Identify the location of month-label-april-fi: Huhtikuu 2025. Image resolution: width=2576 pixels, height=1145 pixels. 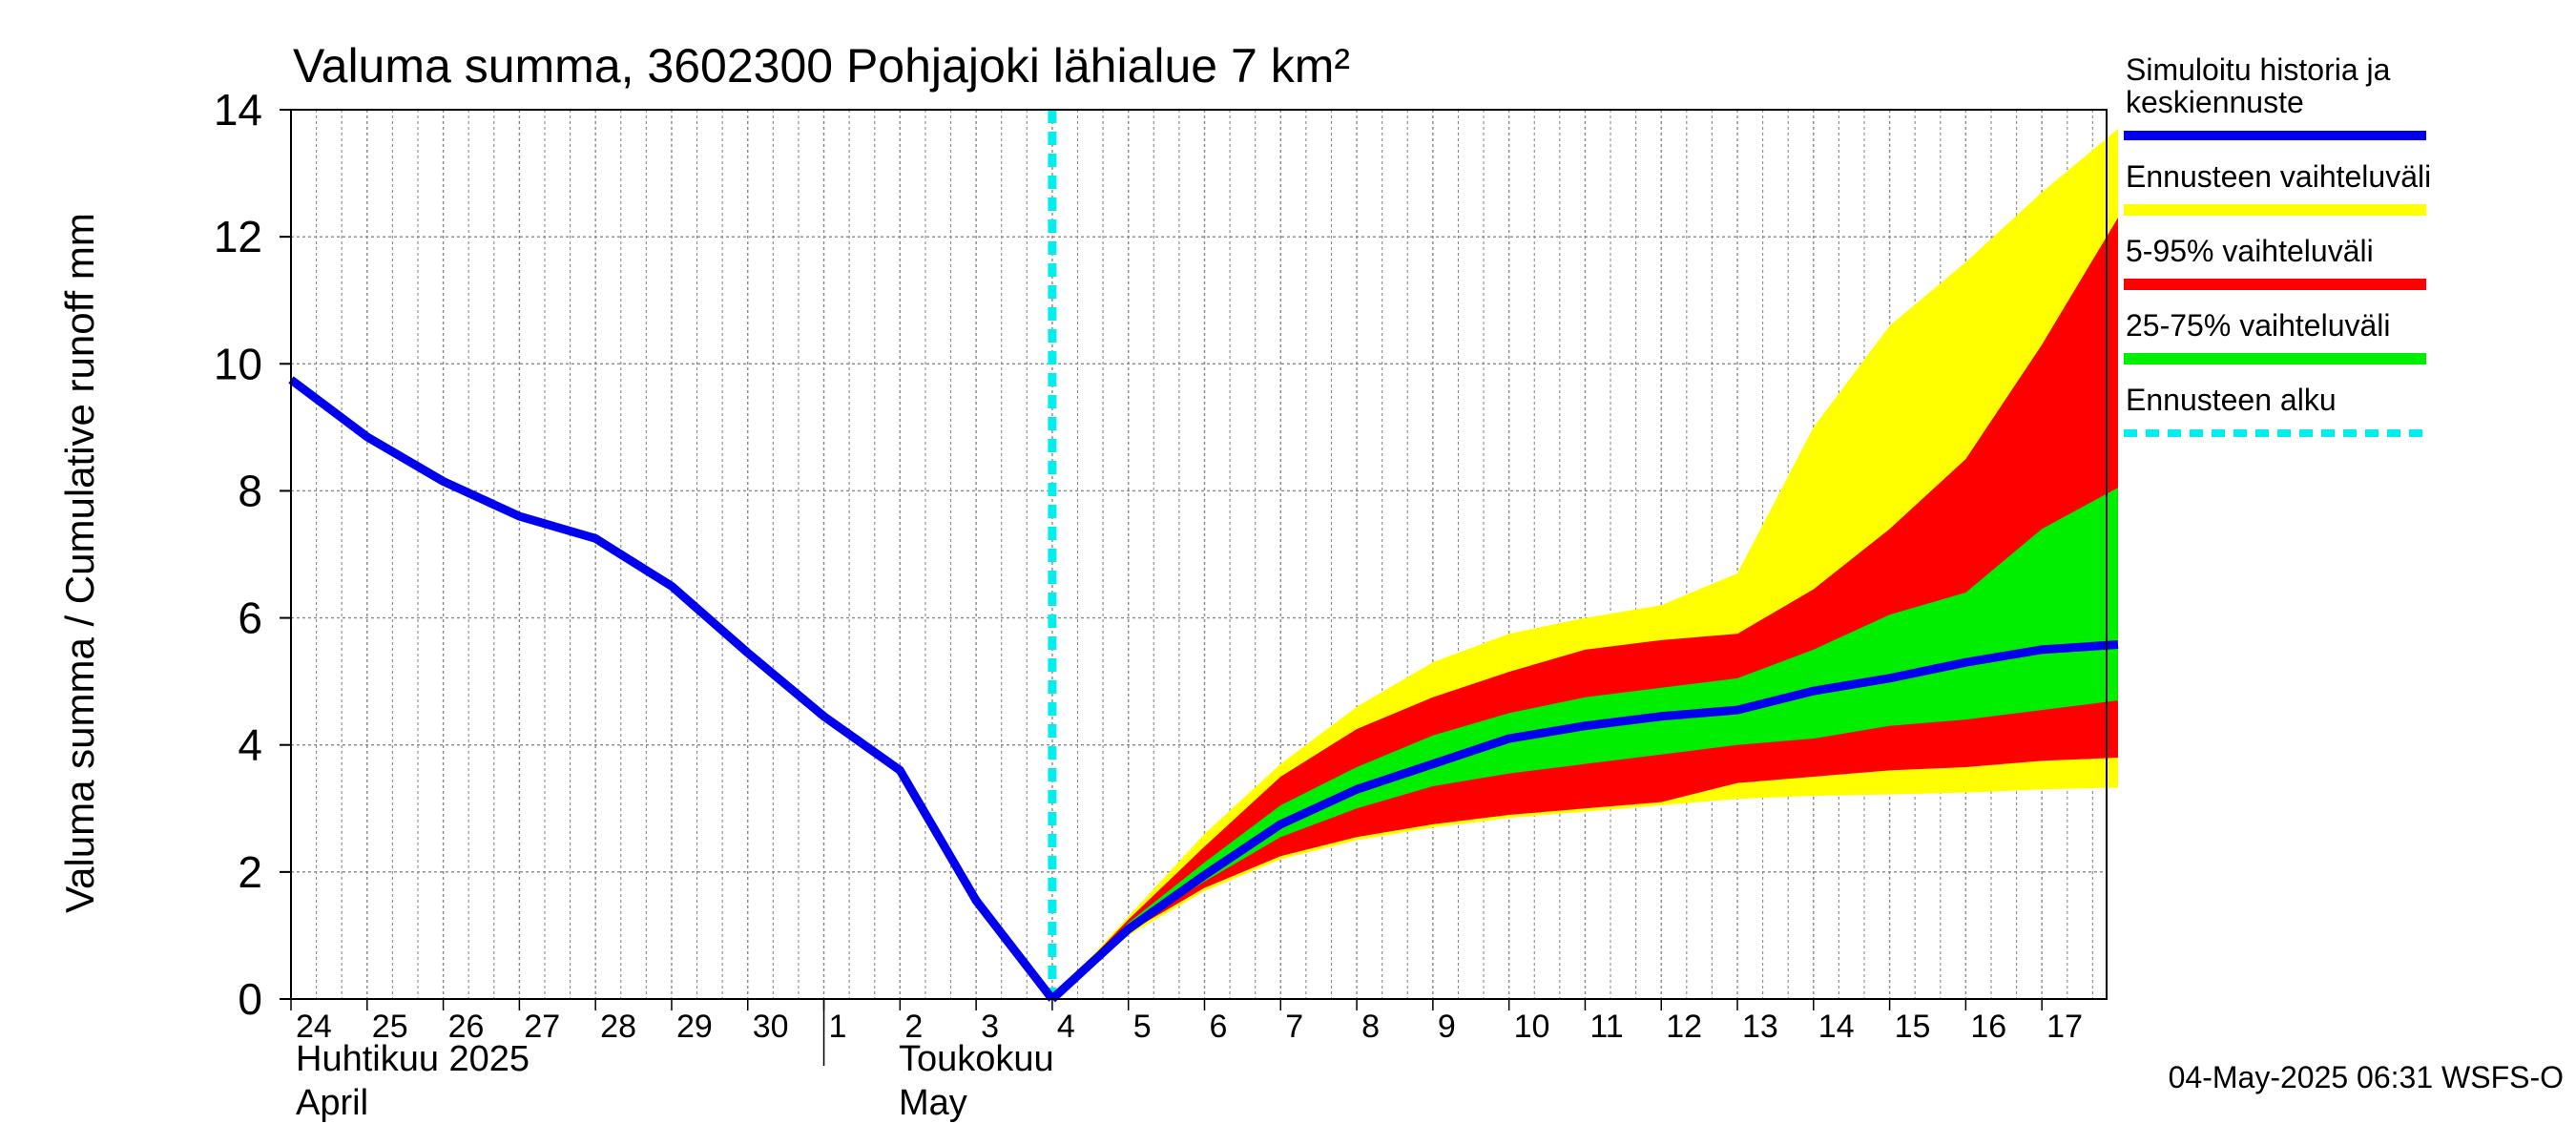
(413, 1059).